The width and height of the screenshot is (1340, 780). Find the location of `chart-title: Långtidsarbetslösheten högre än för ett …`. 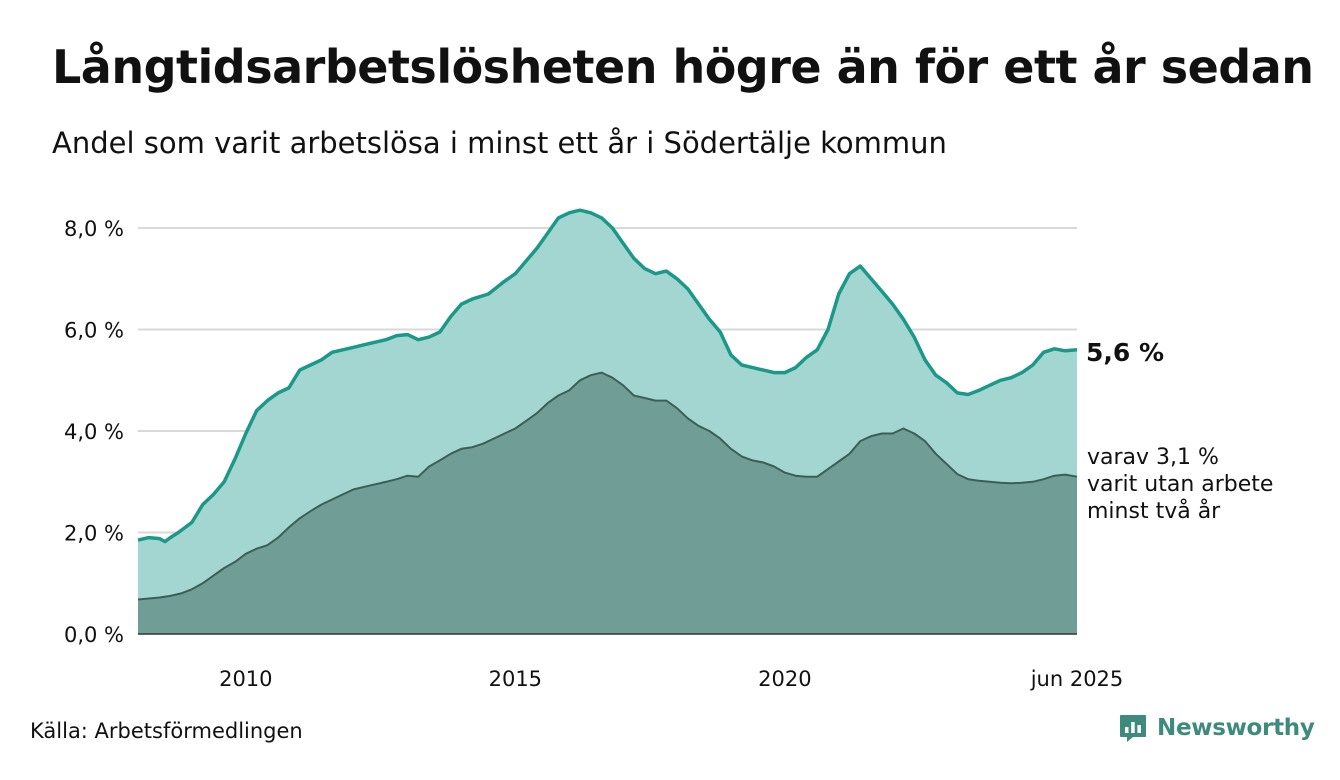

chart-title: Långtidsarbetslösheten högre än för ett … is located at coordinates (683, 67).